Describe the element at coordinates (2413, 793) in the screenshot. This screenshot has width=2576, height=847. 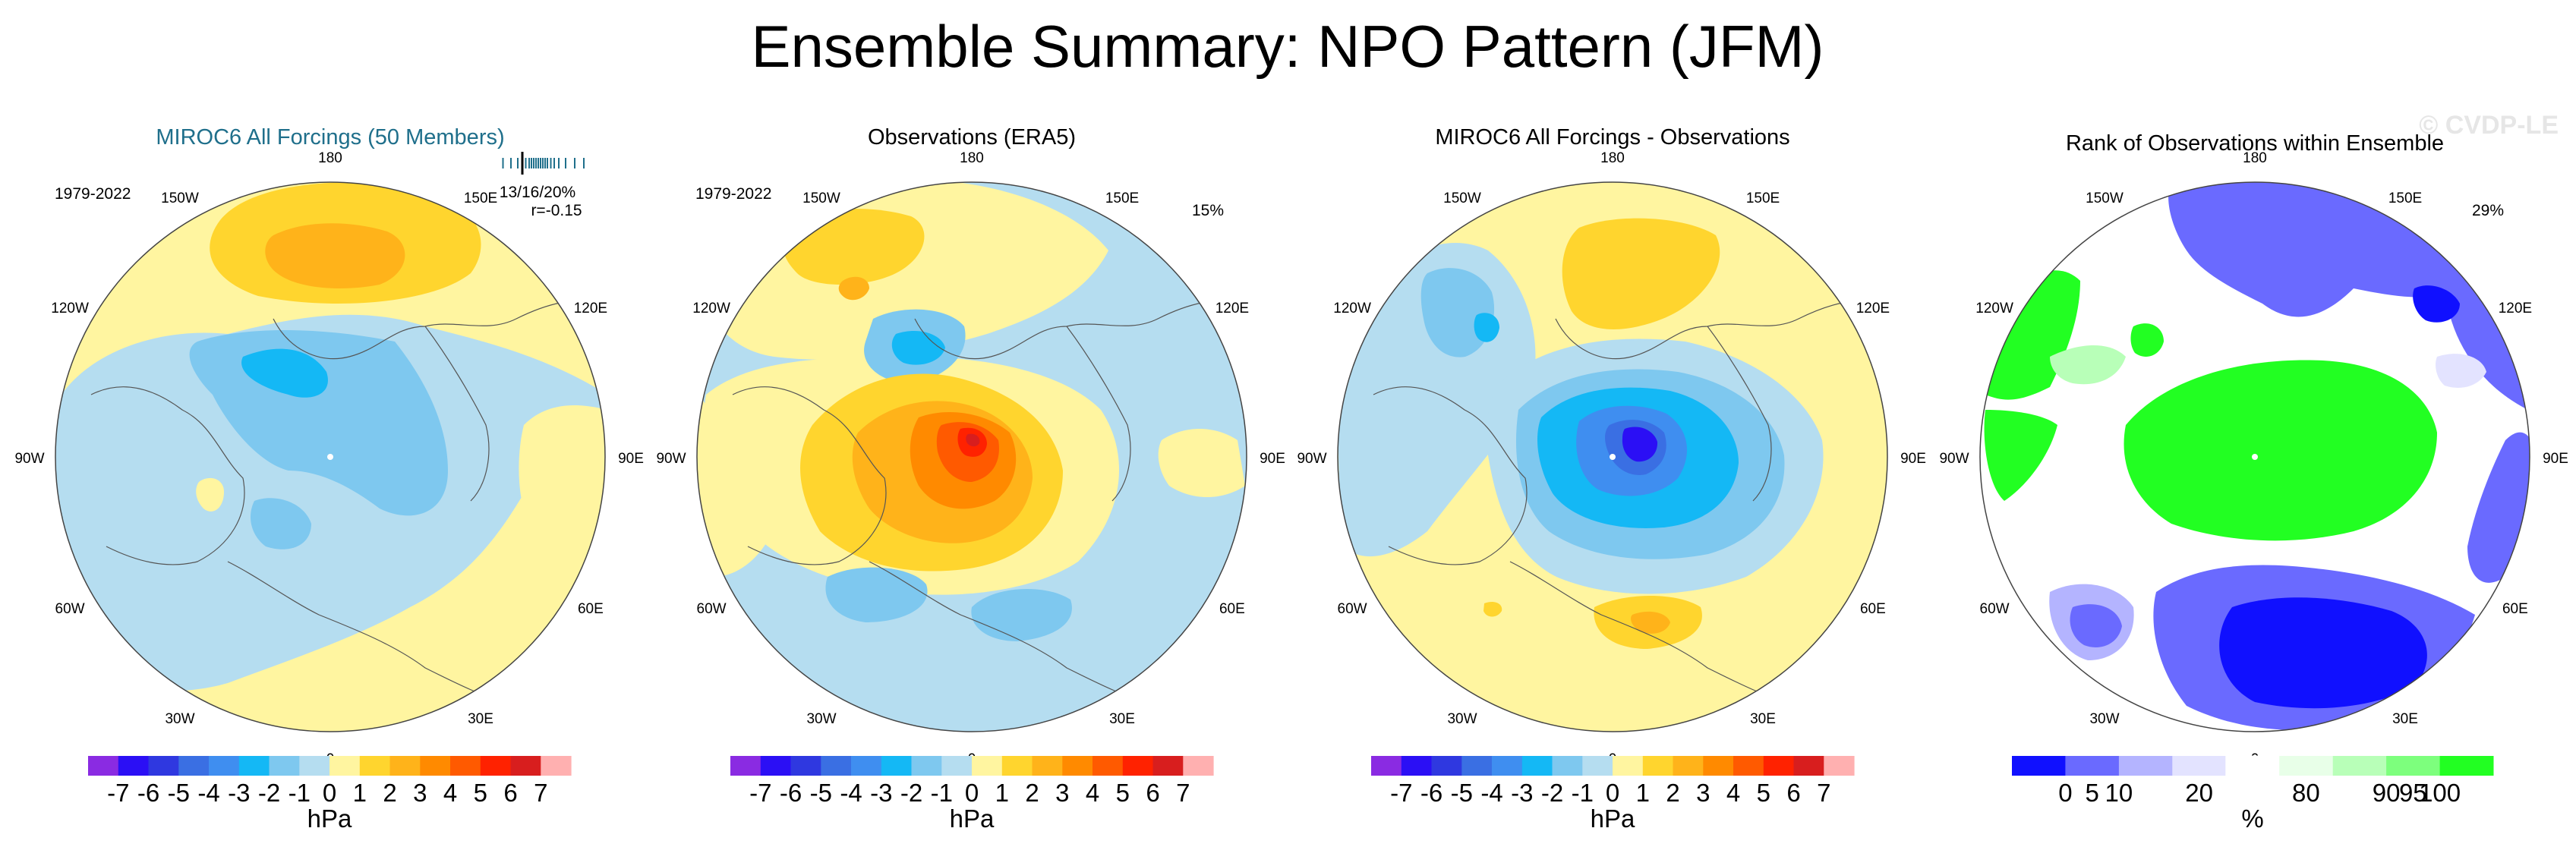
I see `colorbar-tick-label: 95` at that location.